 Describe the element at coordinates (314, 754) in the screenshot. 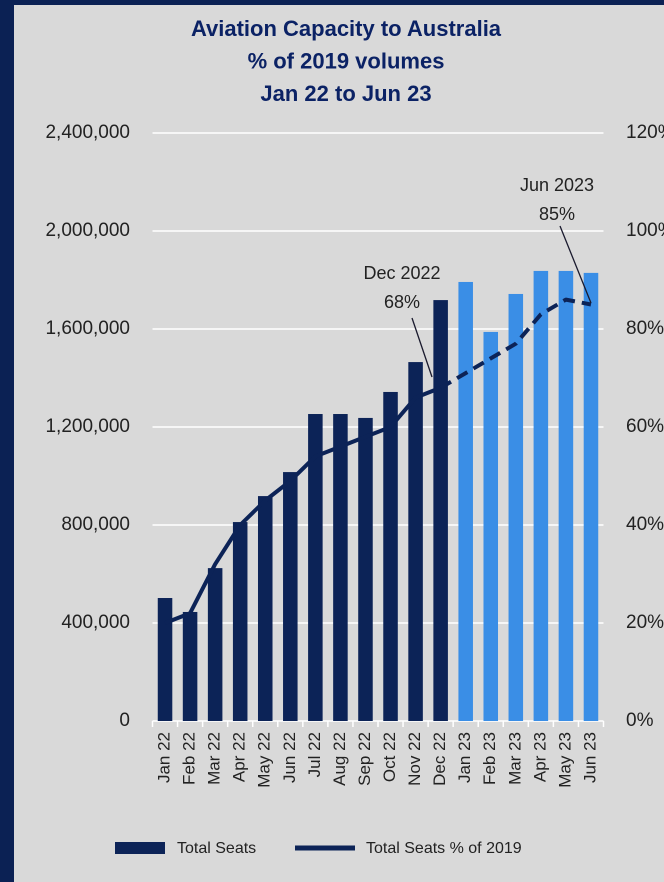

I see `x-tick-label: Jul 22` at that location.